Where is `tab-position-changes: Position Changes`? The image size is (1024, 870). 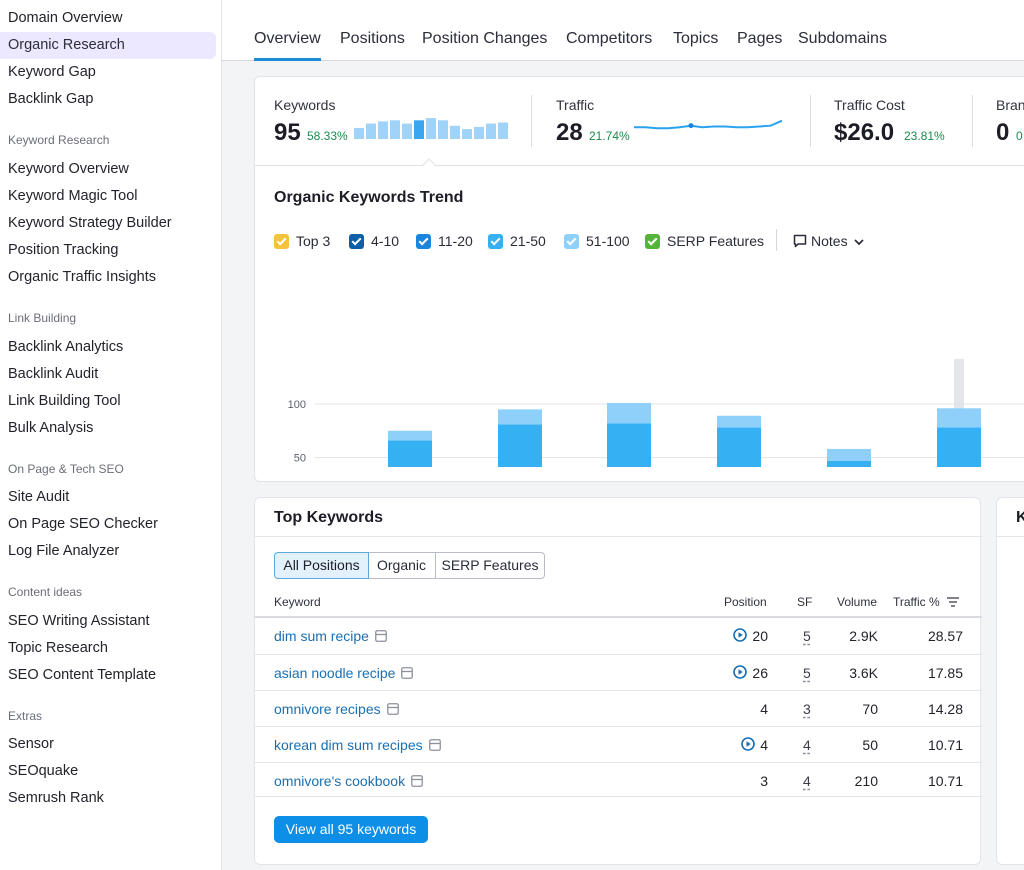
tab-position-changes: Position Changes is located at coordinates (485, 38).